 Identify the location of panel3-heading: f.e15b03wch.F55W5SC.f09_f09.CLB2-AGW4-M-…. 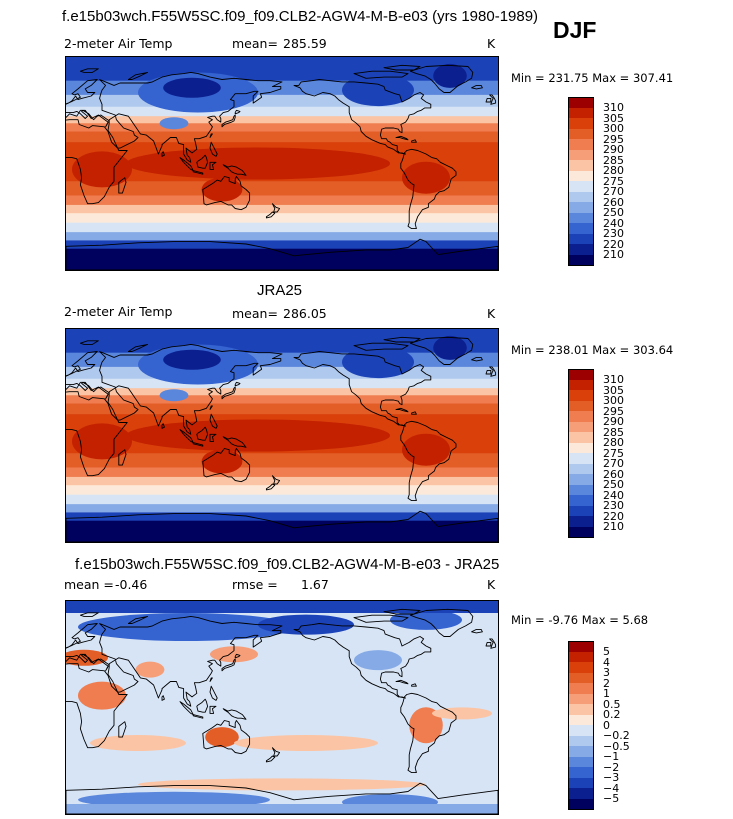
(287, 564).